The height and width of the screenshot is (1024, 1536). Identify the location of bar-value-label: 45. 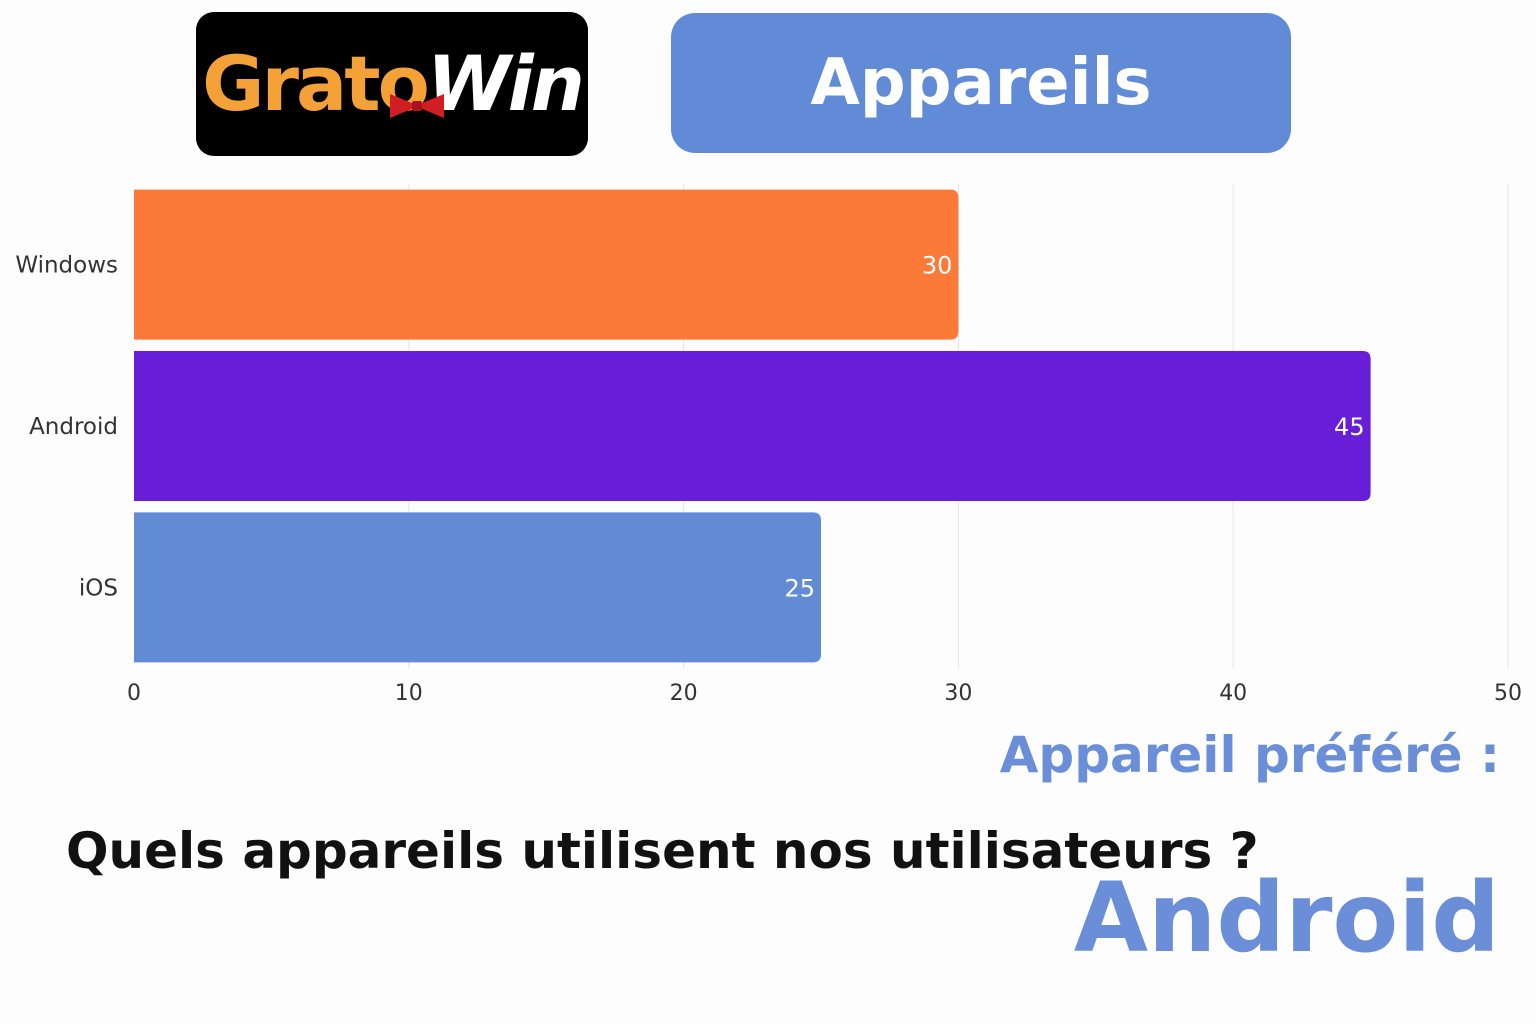
(1349, 427).